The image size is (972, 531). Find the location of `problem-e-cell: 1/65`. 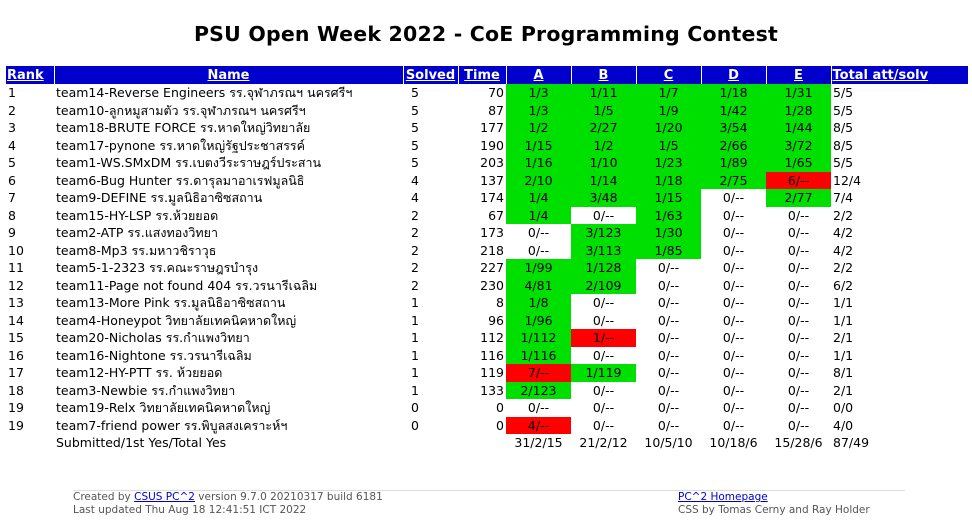

problem-e-cell: 1/65 is located at coordinates (798, 163).